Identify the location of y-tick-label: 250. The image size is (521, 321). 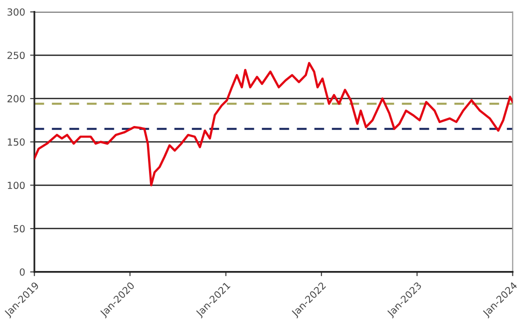
(16, 56).